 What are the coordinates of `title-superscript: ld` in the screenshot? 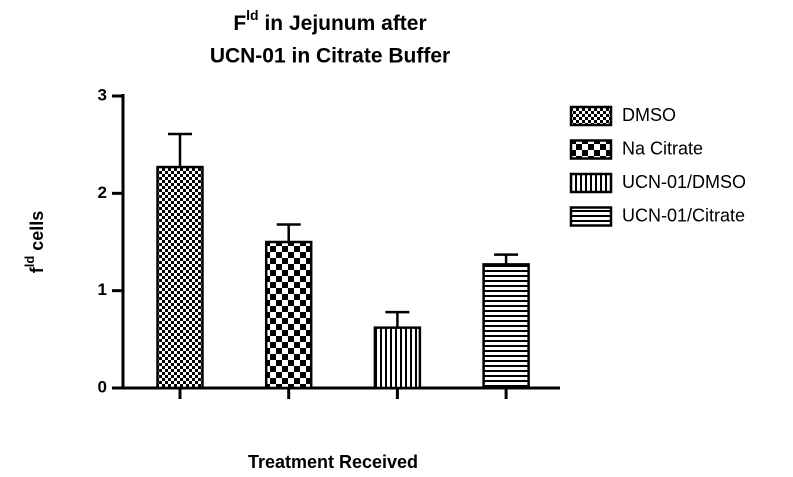 It's located at (252, 15).